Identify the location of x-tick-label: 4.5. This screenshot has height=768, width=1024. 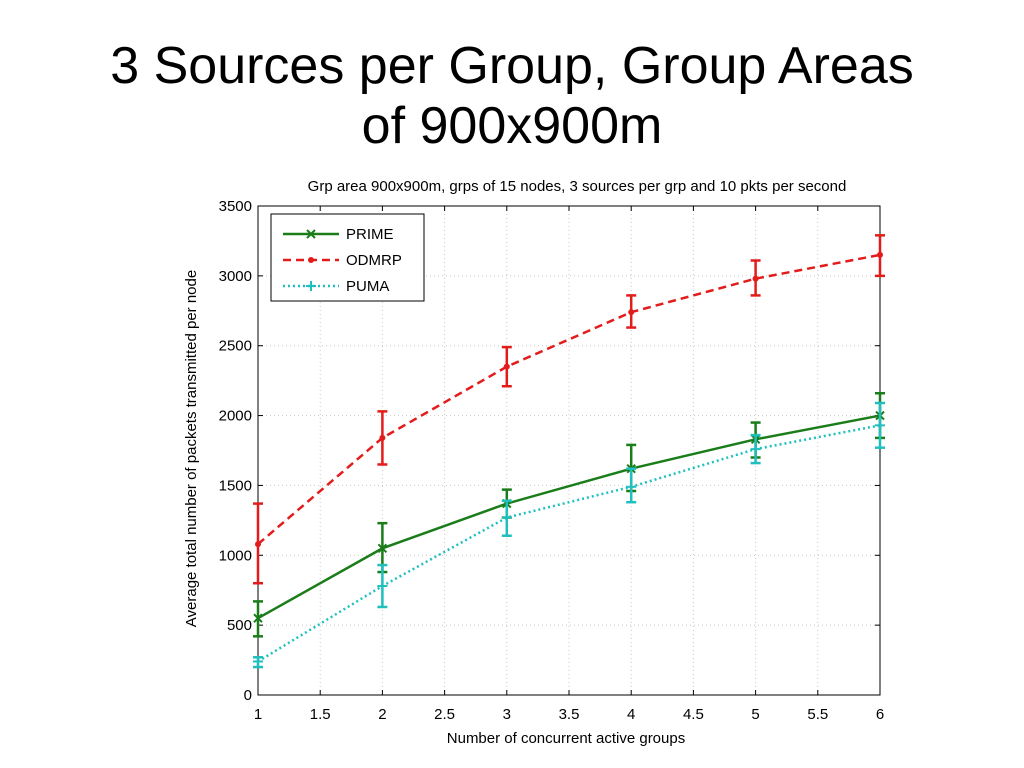
(693, 714).